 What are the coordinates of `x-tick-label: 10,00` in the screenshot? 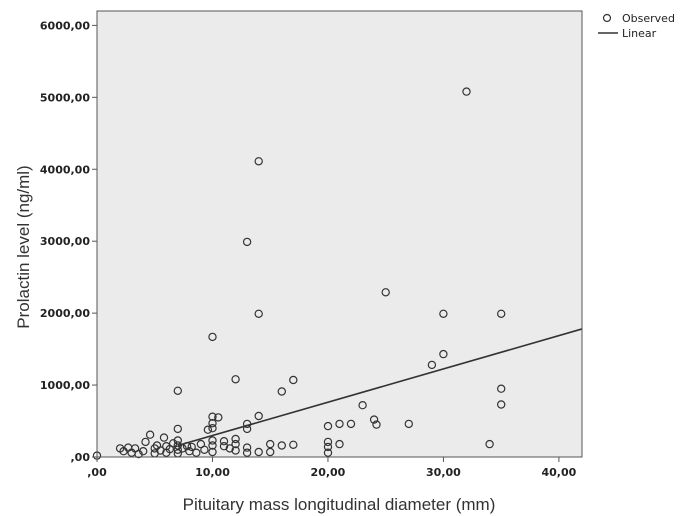 It's located at (212, 472).